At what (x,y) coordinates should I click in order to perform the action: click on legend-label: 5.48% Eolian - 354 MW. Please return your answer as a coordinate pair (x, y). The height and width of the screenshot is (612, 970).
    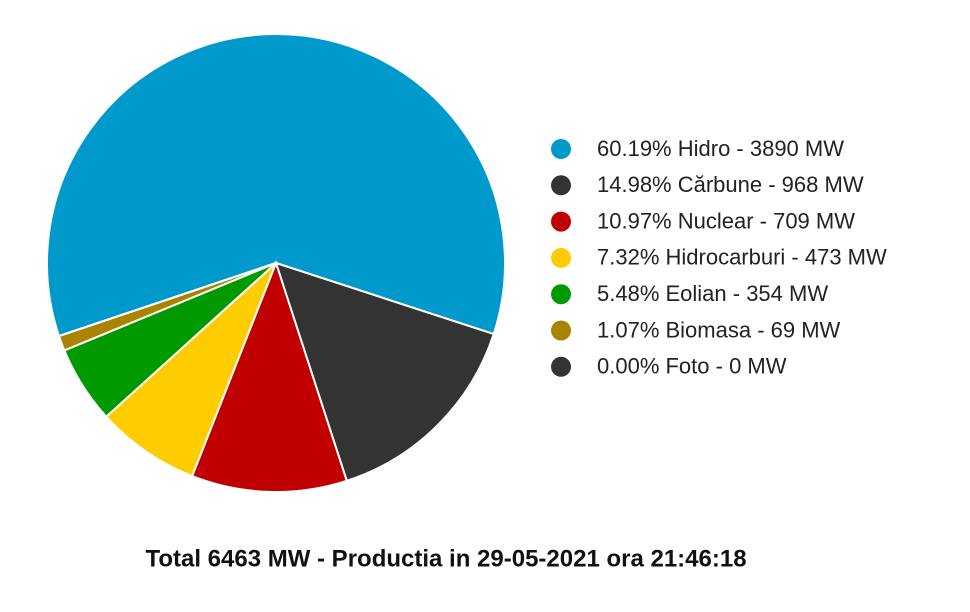
    Looking at the image, I should click on (712, 293).